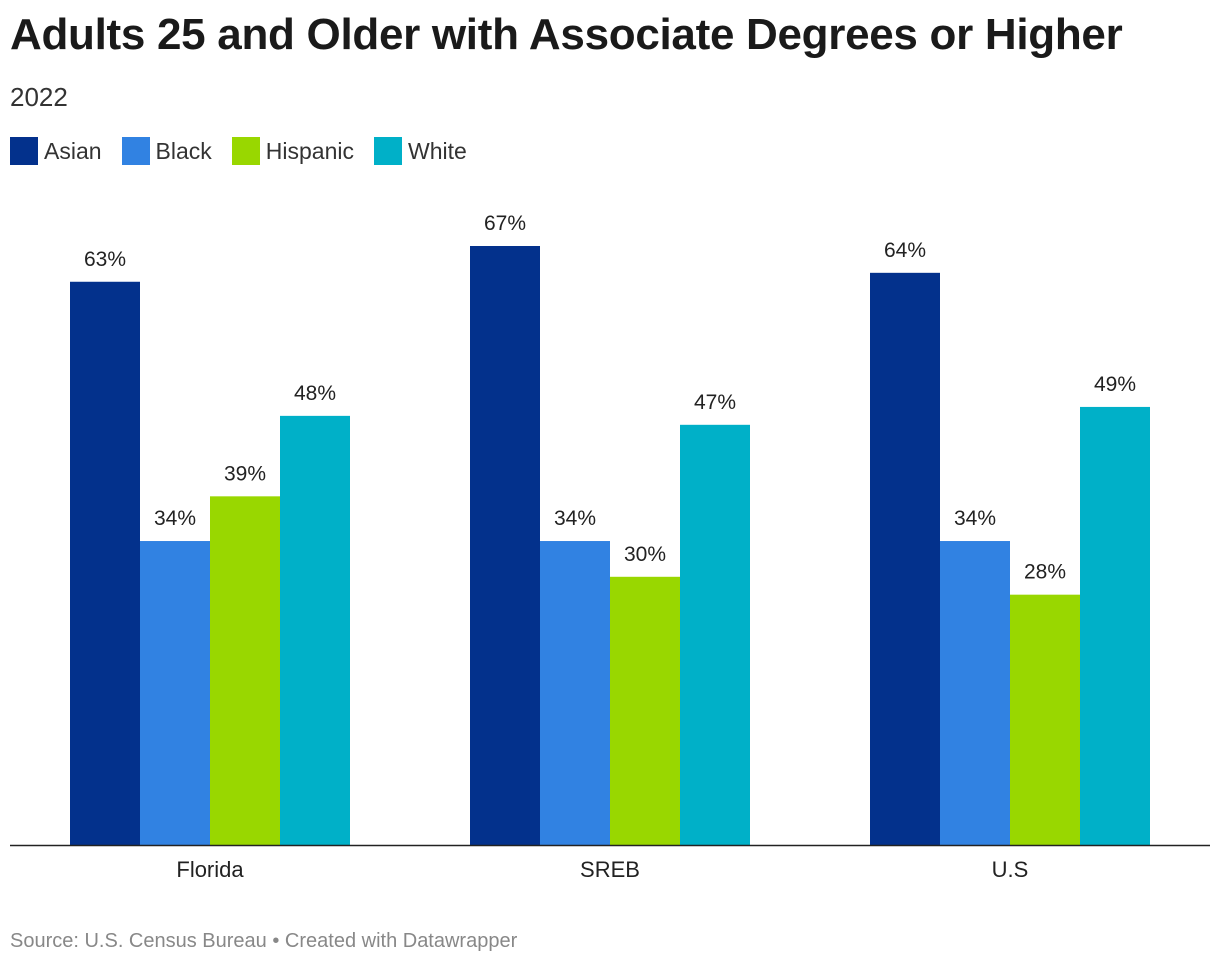 This screenshot has height=968, width=1220. Describe the element at coordinates (315, 393) in the screenshot. I see `data-label: 48%` at that location.